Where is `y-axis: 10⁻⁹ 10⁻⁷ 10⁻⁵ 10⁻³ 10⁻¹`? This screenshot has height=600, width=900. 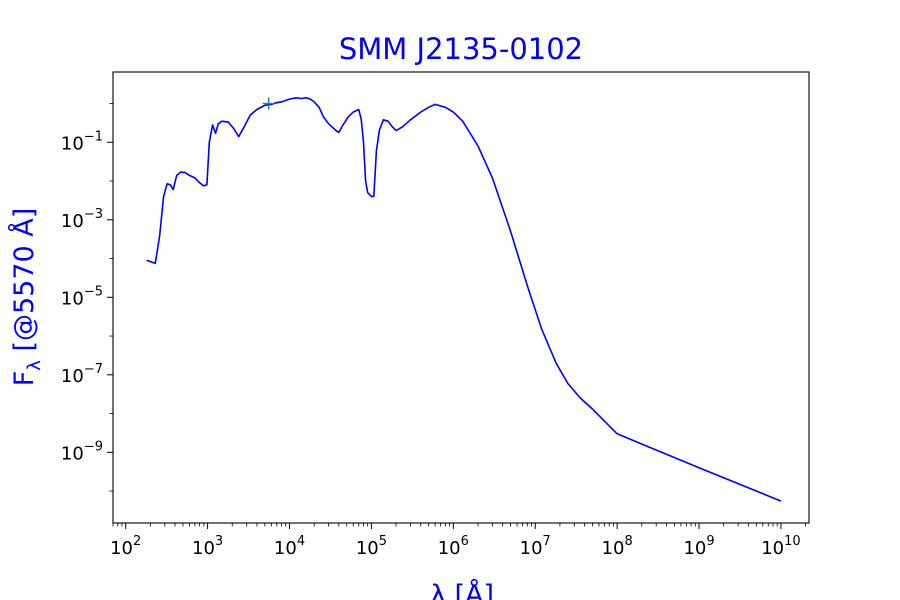 y-axis: 10⁻⁹ 10⁻⁷ 10⁻⁵ 10⁻³ 10⁻¹ is located at coordinates (87, 297).